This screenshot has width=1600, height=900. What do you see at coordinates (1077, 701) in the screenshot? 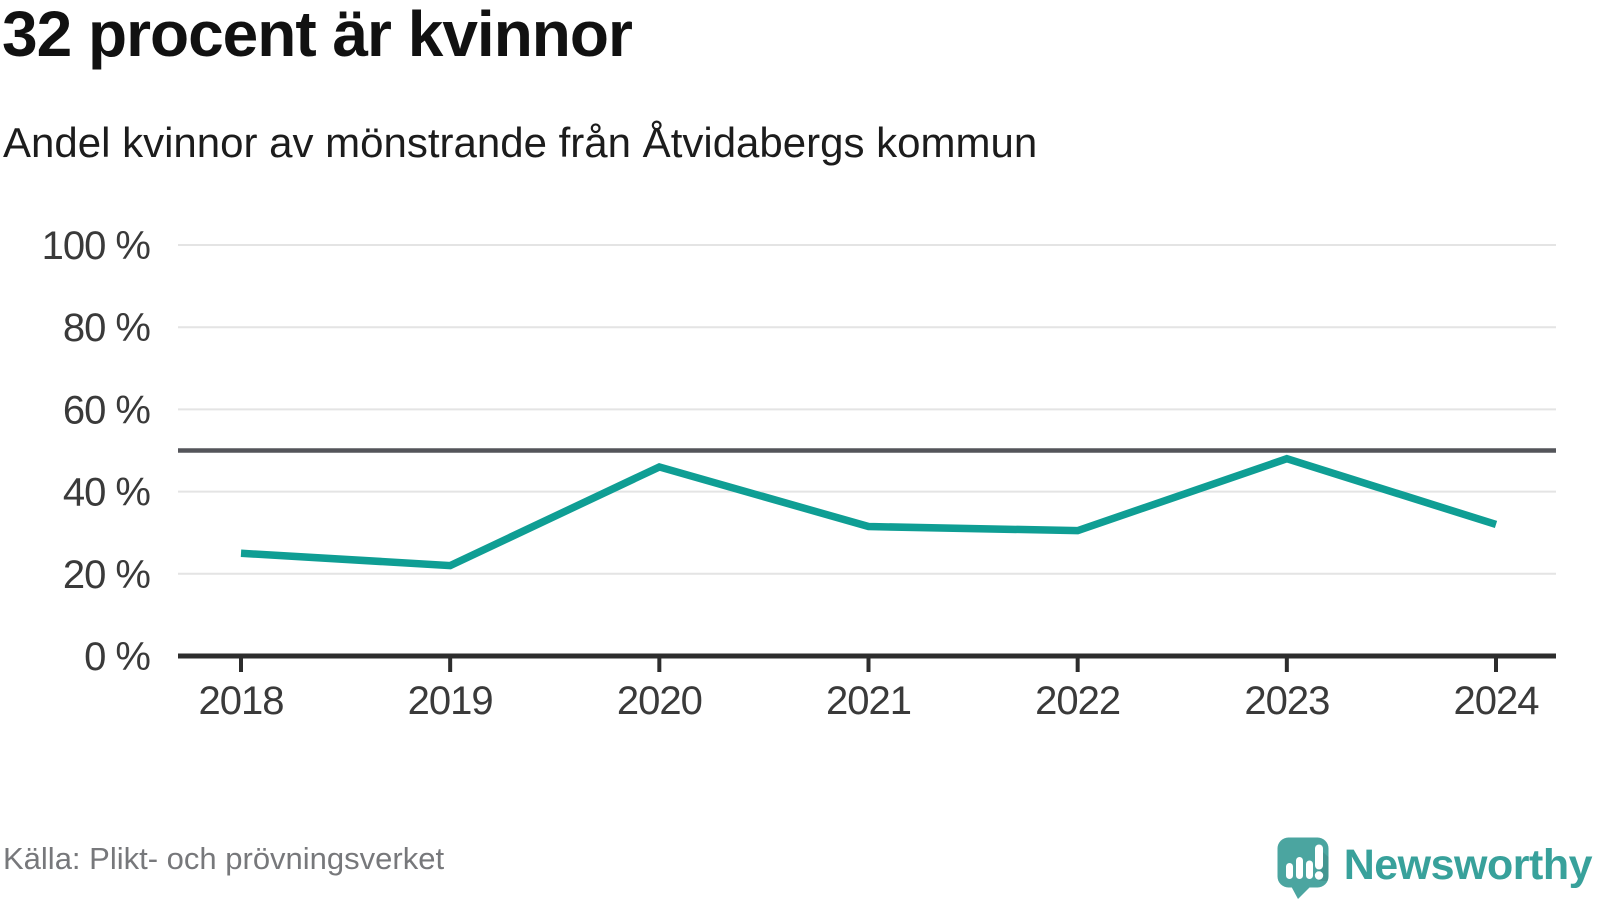
I see `x-axis-label-2022: 2022` at bounding box center [1077, 701].